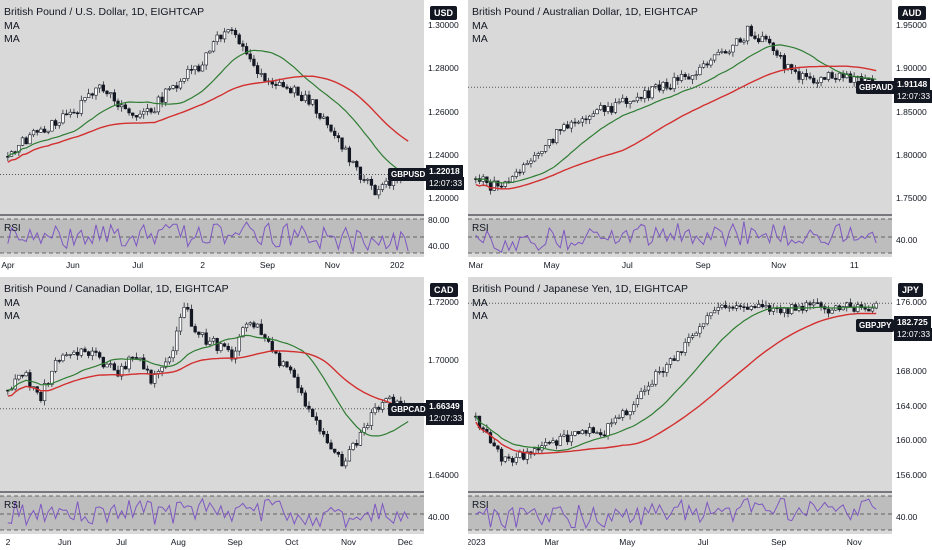 Image resolution: width=932 pixels, height=550 pixels. What do you see at coordinates (911, 25) in the screenshot?
I see `price-tick: 1.95000` at bounding box center [911, 25].